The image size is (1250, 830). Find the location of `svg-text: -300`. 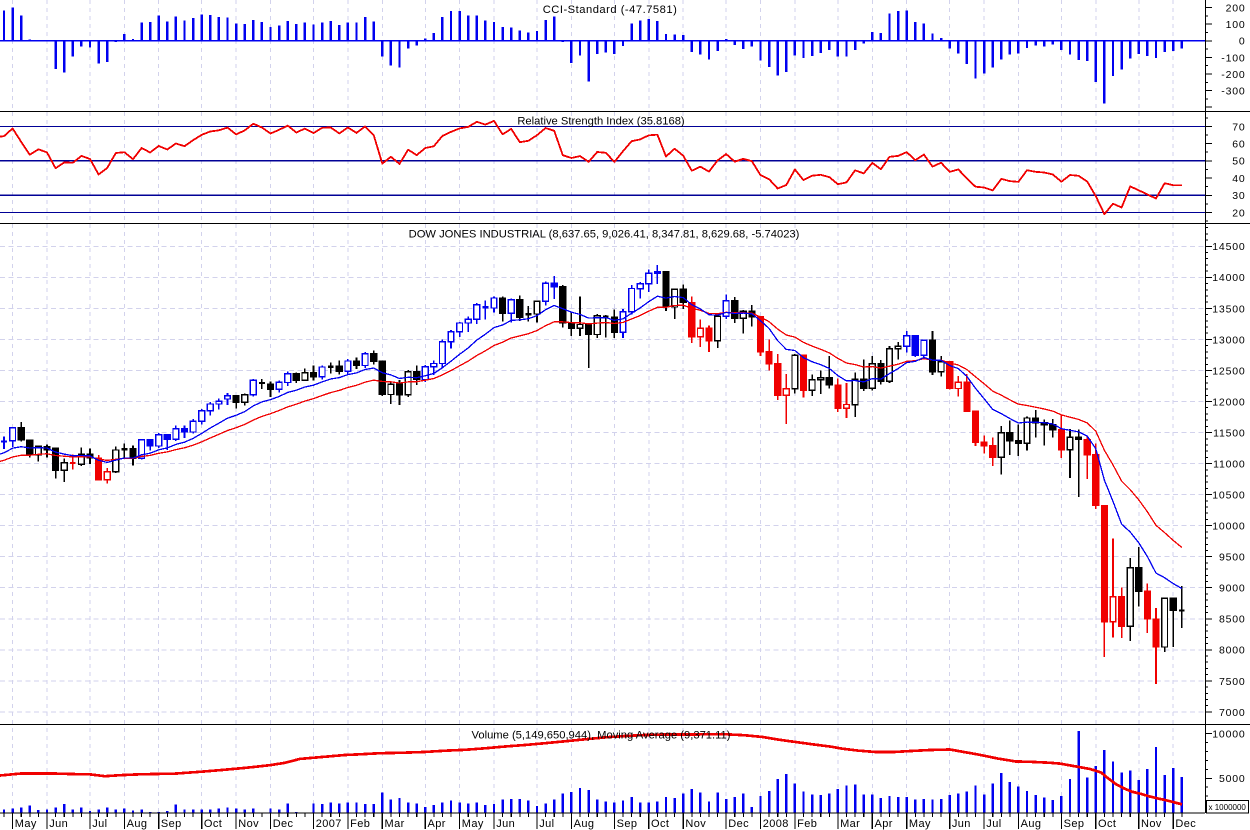

svg-text: -300 is located at coordinates (1233, 92).